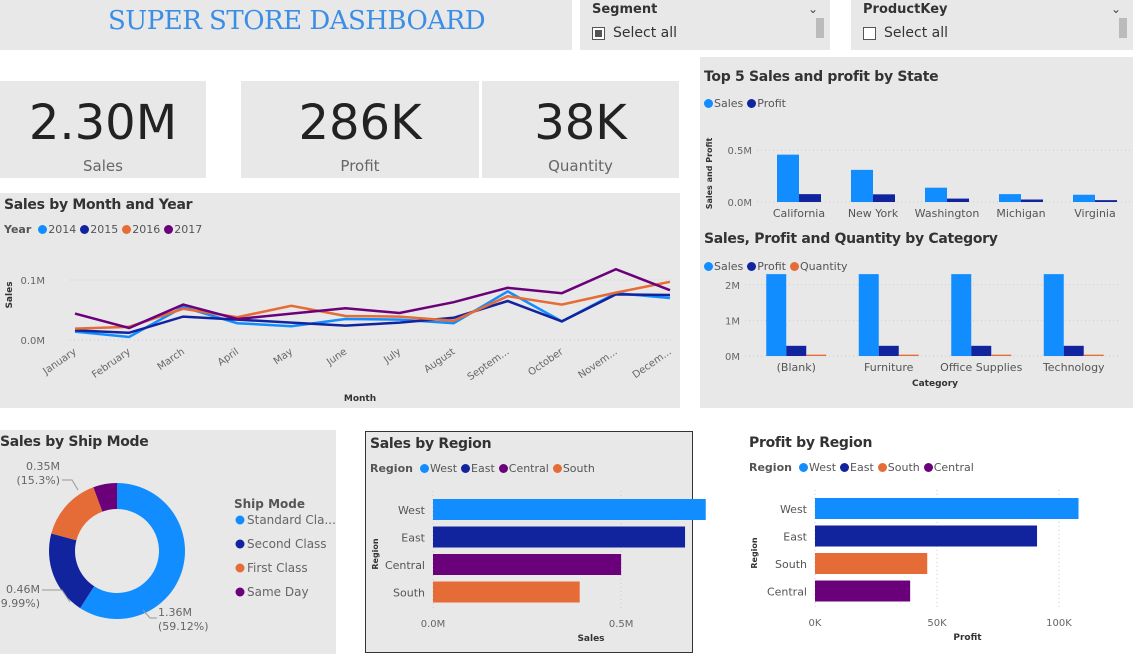 The image size is (1133, 664). I want to click on kpi-value: 286K, so click(360, 123).